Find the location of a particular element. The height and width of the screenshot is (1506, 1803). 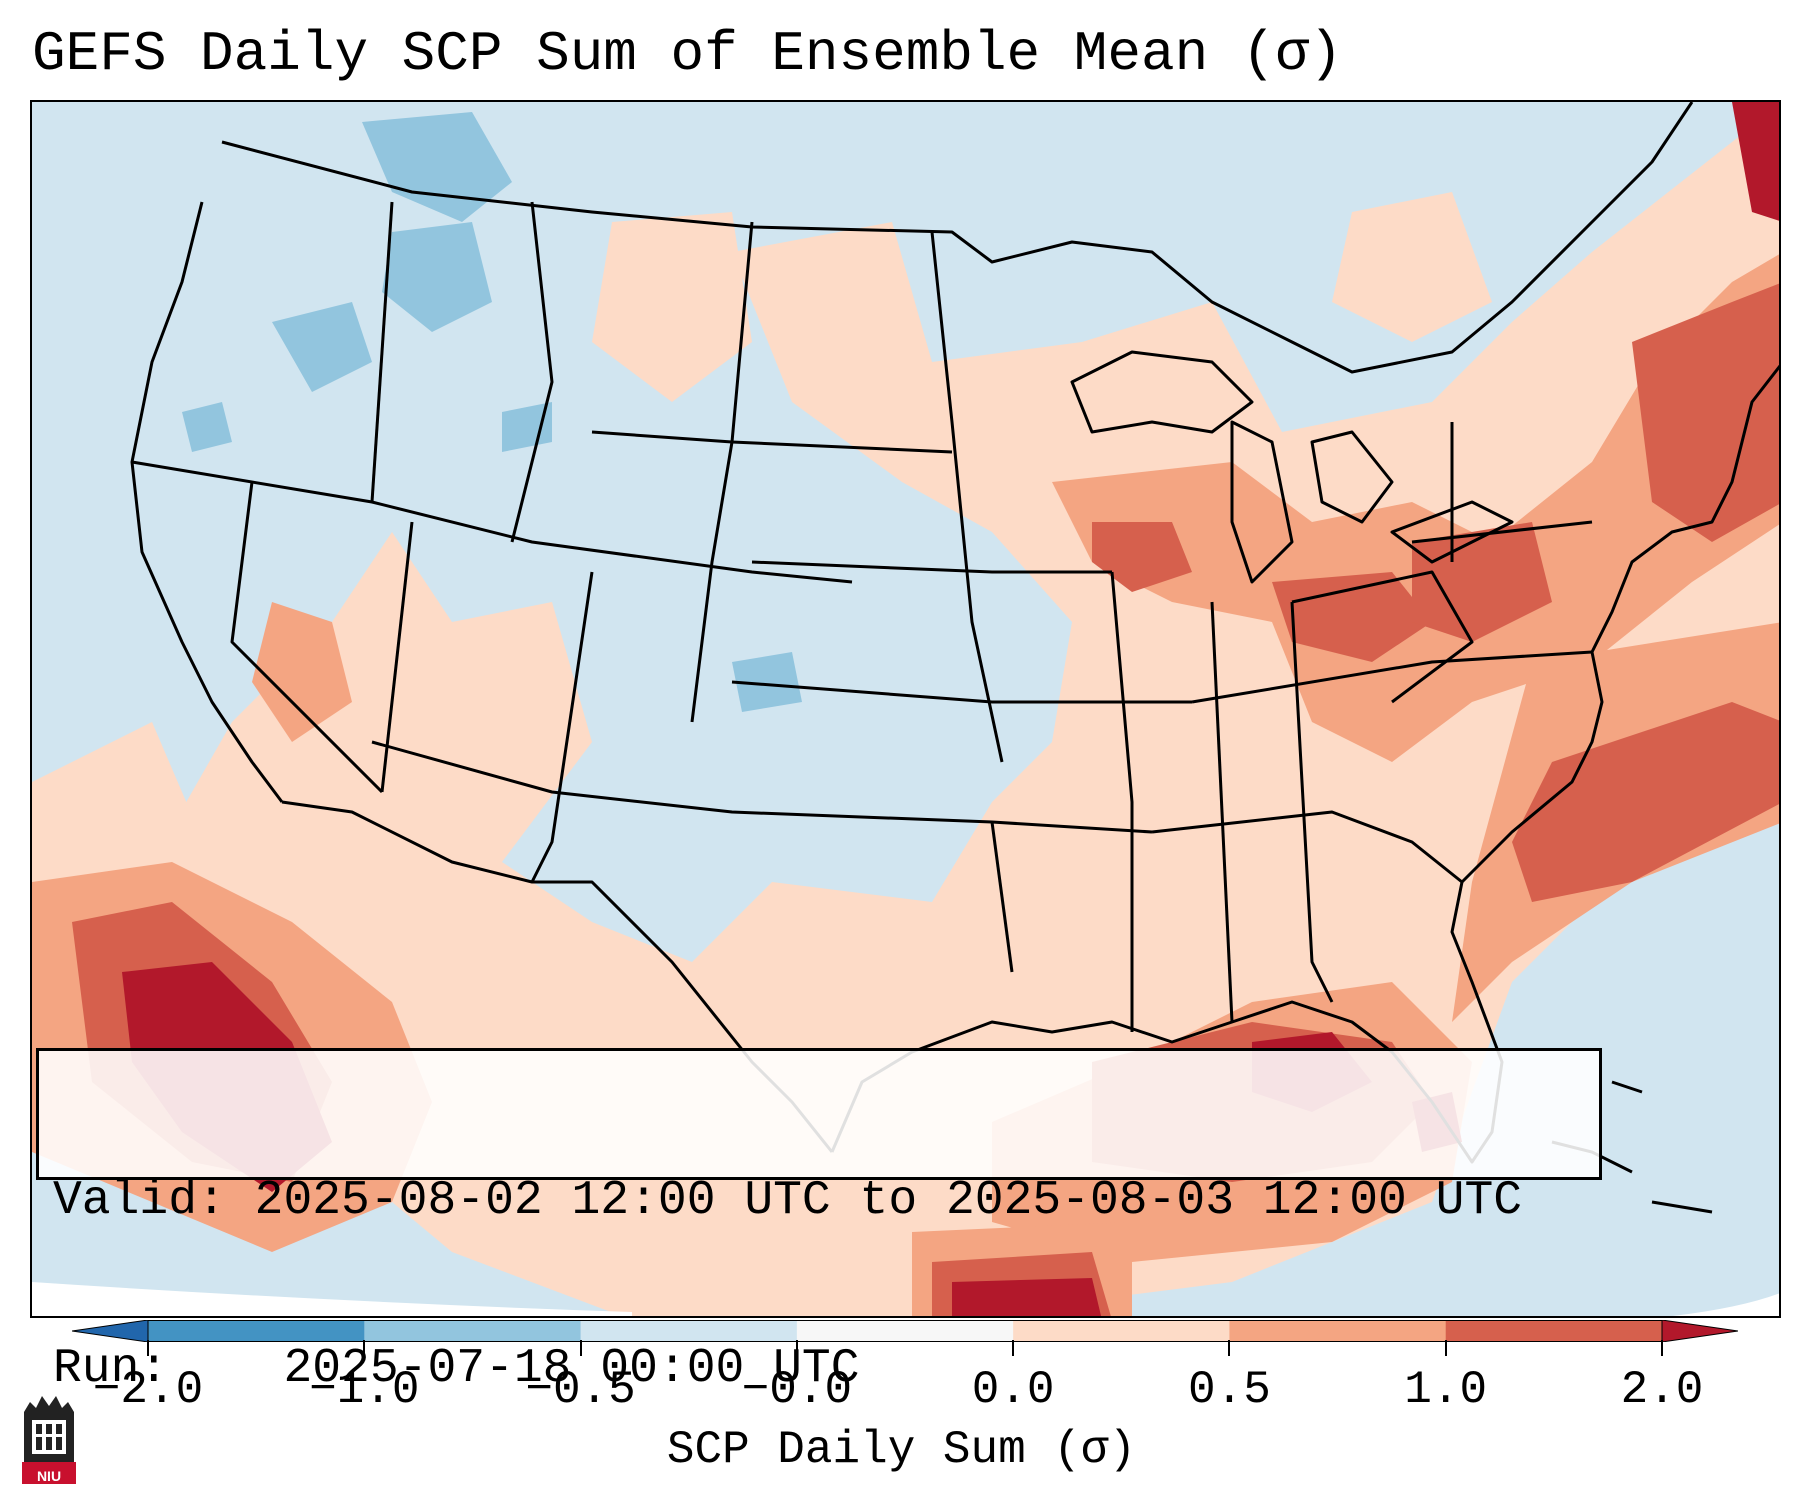

run-line: Run: 2025-07-18 00:00 UTC is located at coordinates (819, 1369).